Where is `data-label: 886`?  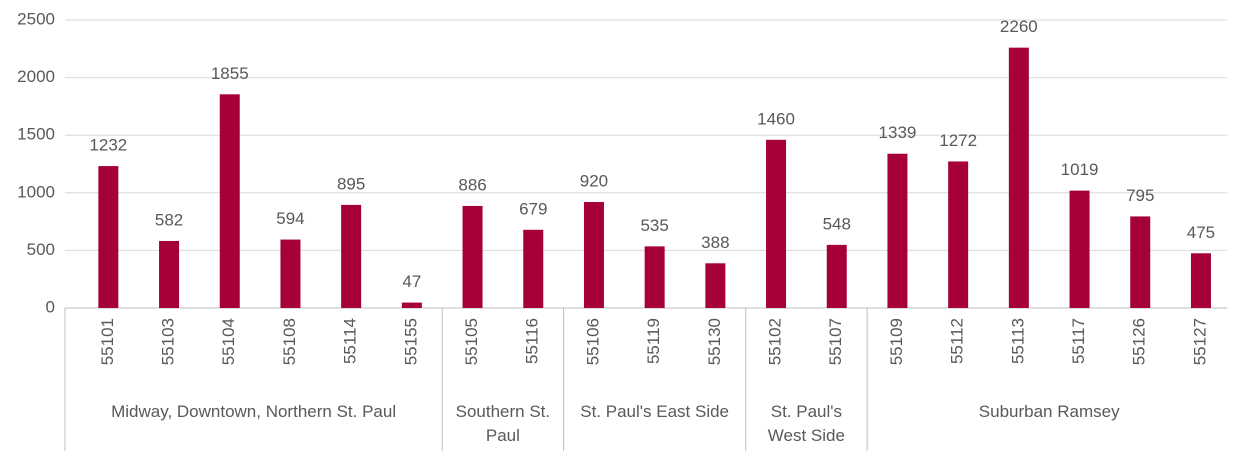
data-label: 886 is located at coordinates (472, 184).